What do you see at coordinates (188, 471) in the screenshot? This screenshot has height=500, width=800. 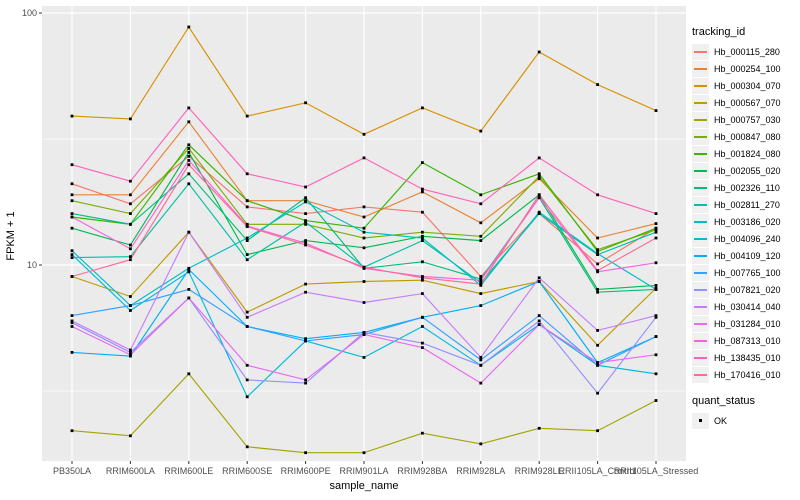 I see `x-tick-label: RRIM600LE` at bounding box center [188, 471].